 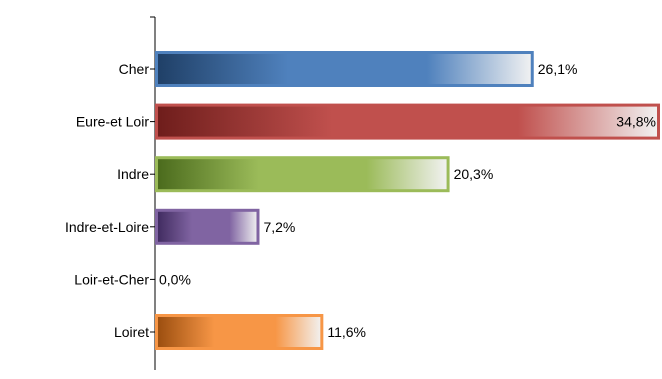 I want to click on value-label-eure-et-loir: 34,8%, so click(x=636, y=122).